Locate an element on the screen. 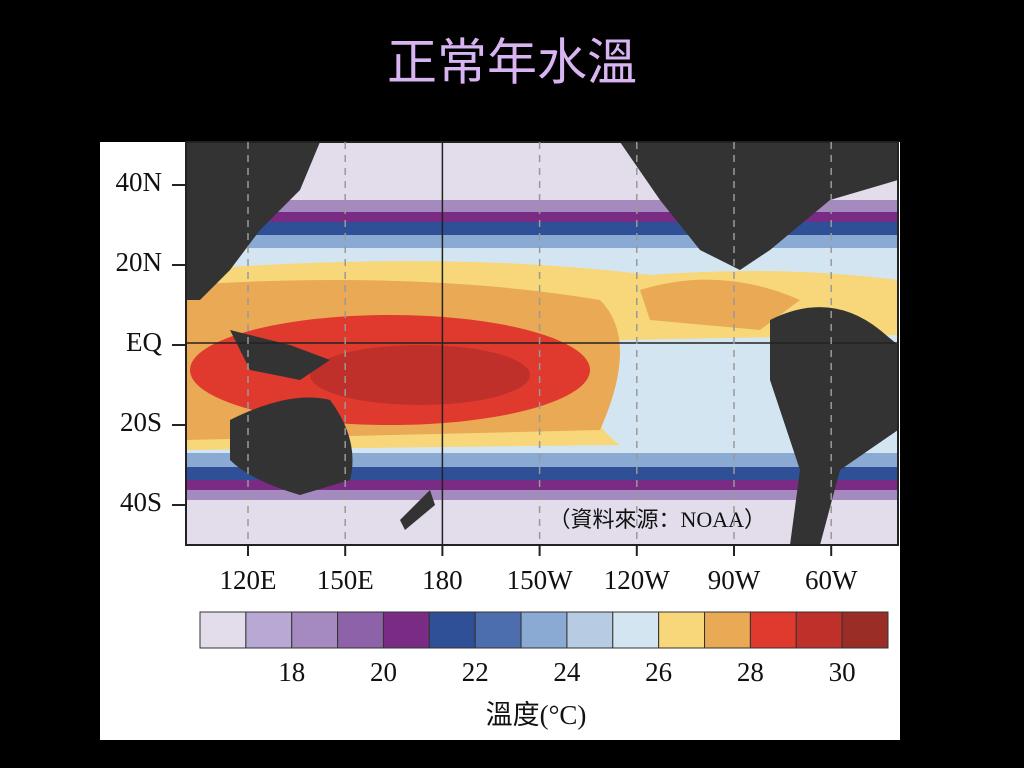  colorbar-tick-label: 26 is located at coordinates (658, 672).